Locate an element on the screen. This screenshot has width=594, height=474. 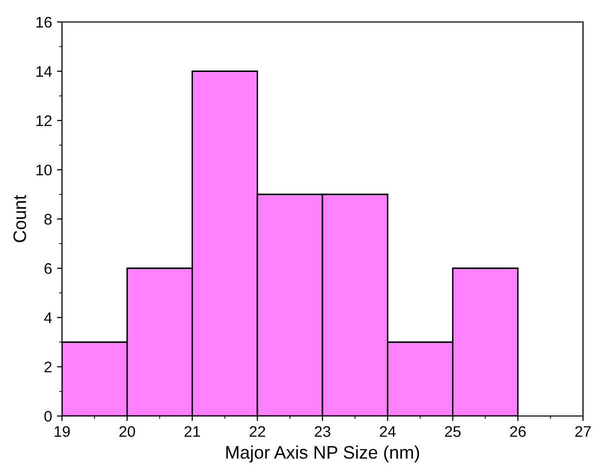
x-tick-label: 25 is located at coordinates (453, 431).